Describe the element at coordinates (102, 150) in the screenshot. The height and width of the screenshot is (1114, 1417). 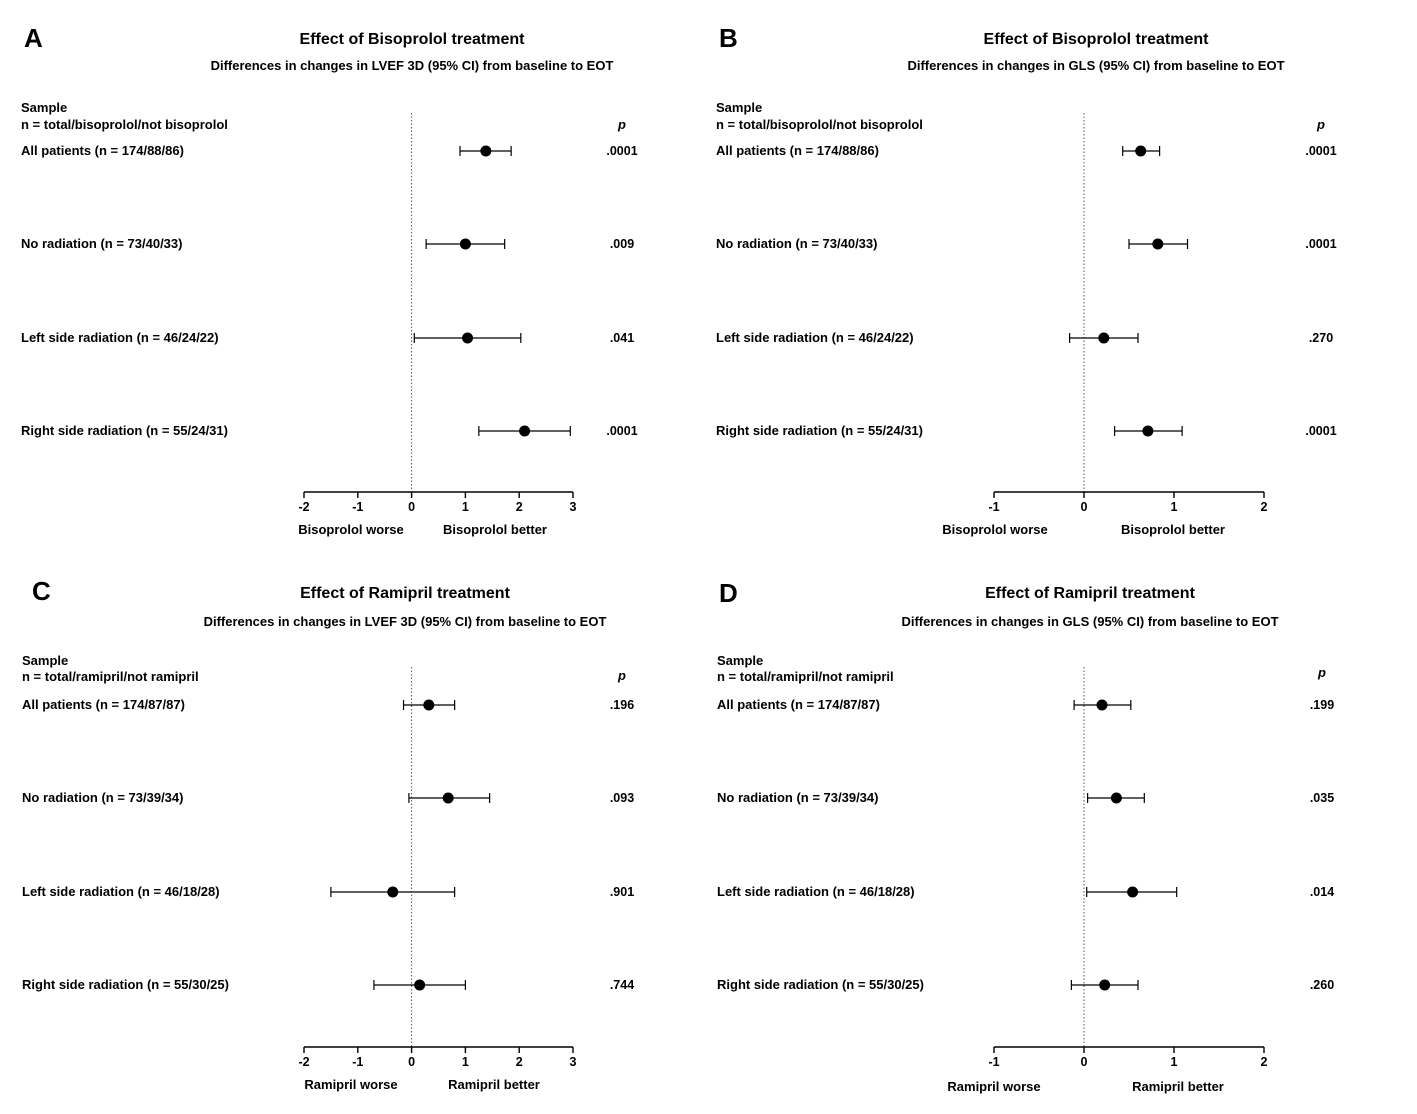
I see `row-label: All patients (n = 174/88/86)` at that location.